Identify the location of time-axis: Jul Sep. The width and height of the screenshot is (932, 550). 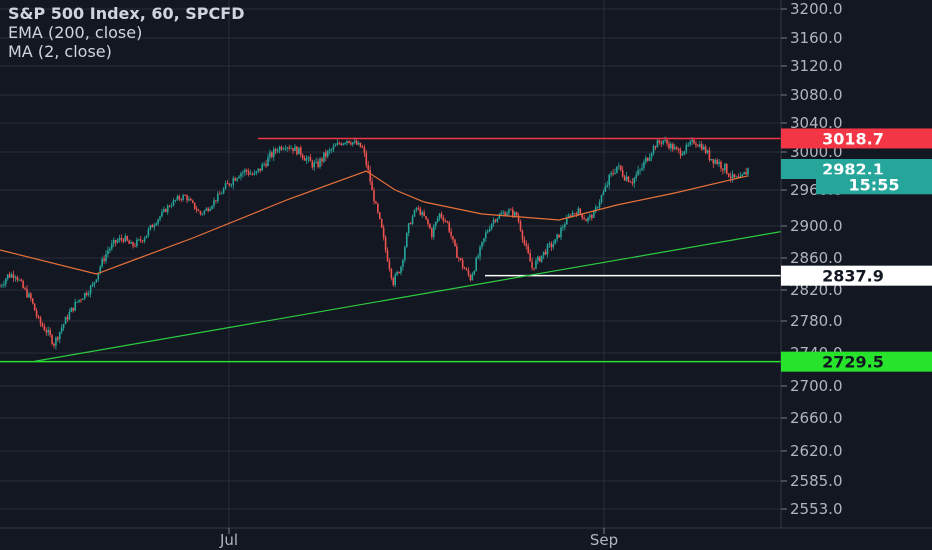
(418, 538).